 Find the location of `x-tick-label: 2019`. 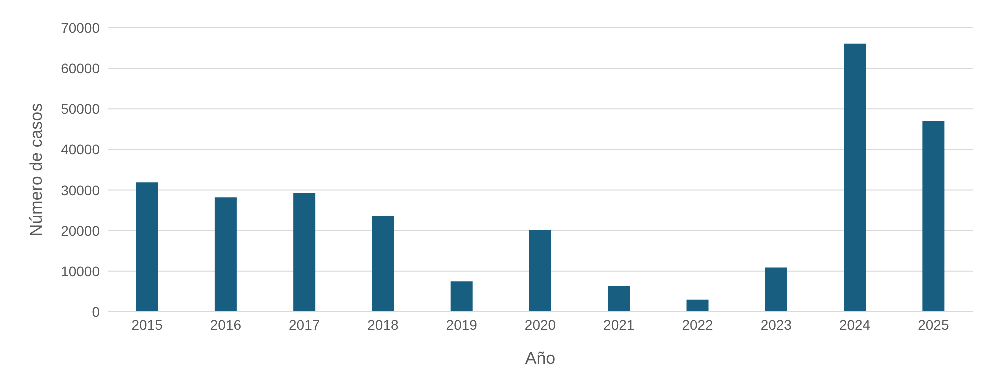

x-tick-label: 2019 is located at coordinates (462, 324).